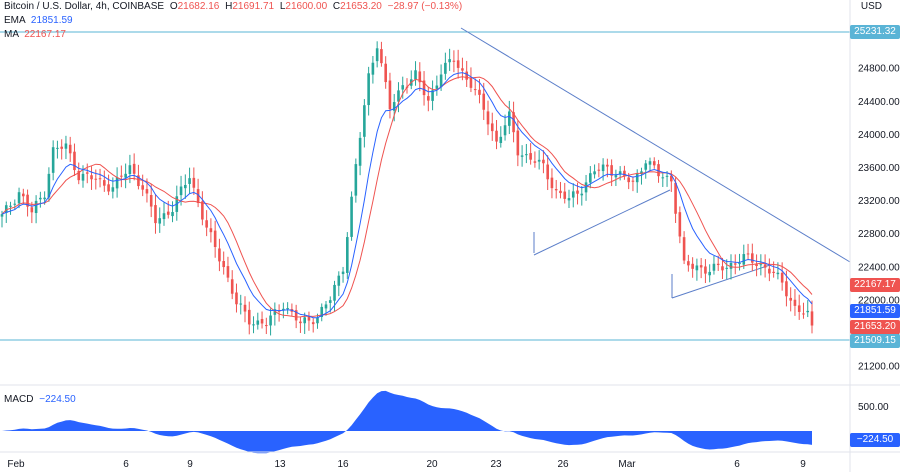 This screenshot has width=900, height=472. I want to click on macd-histogram, so click(407, 422).